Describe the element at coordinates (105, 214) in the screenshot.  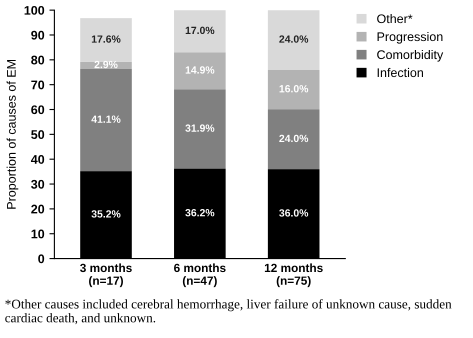
I see `data-label: 35.2%` at that location.